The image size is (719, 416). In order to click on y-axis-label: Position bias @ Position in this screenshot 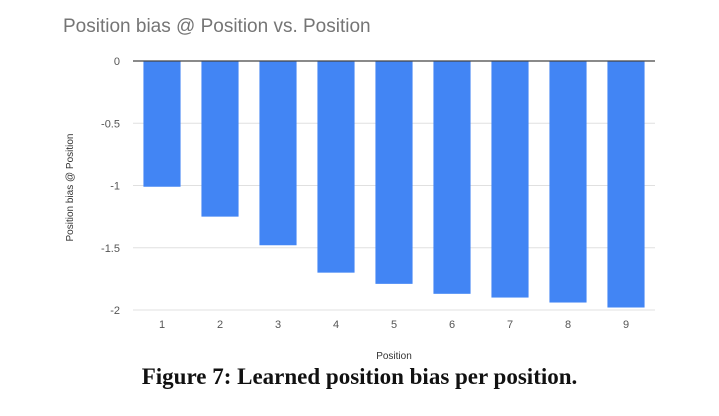, I will do `click(70, 188)`.